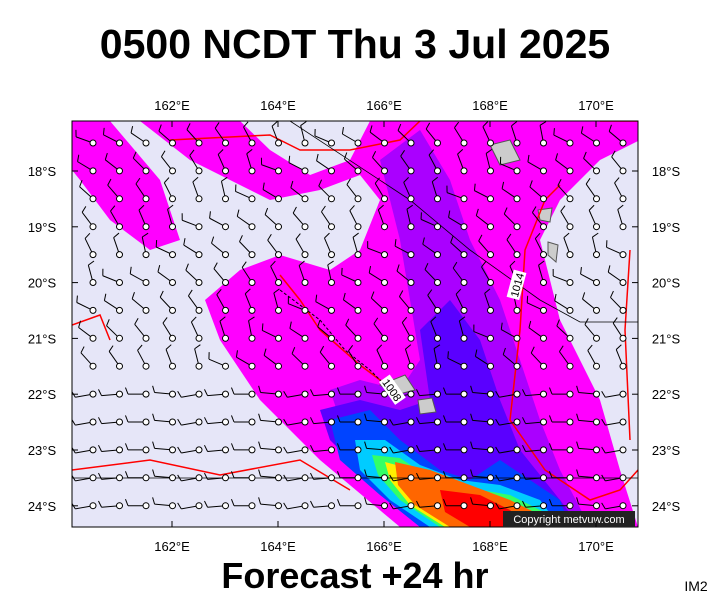 Image resolution: width=711 pixels, height=600 pixels. I want to click on lon-label-top: 162°E, so click(172, 105).